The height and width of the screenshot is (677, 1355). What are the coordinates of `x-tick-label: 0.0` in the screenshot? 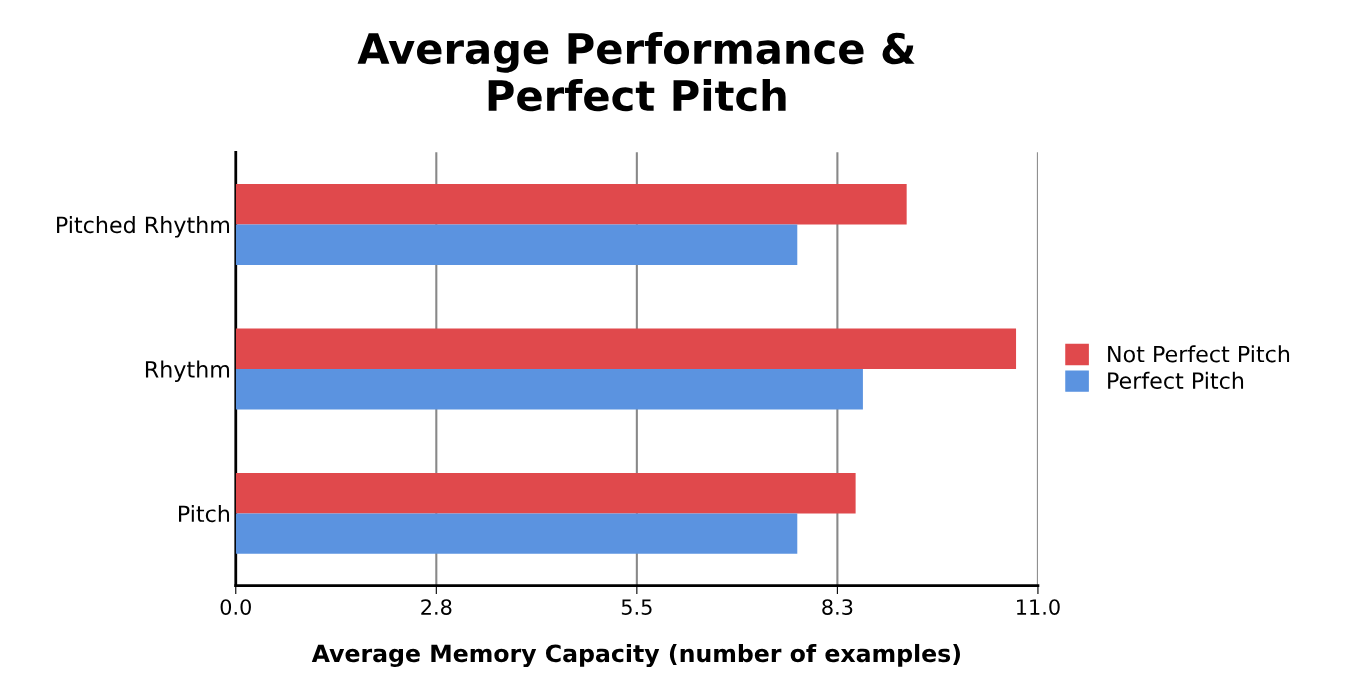 It's located at (235, 607).